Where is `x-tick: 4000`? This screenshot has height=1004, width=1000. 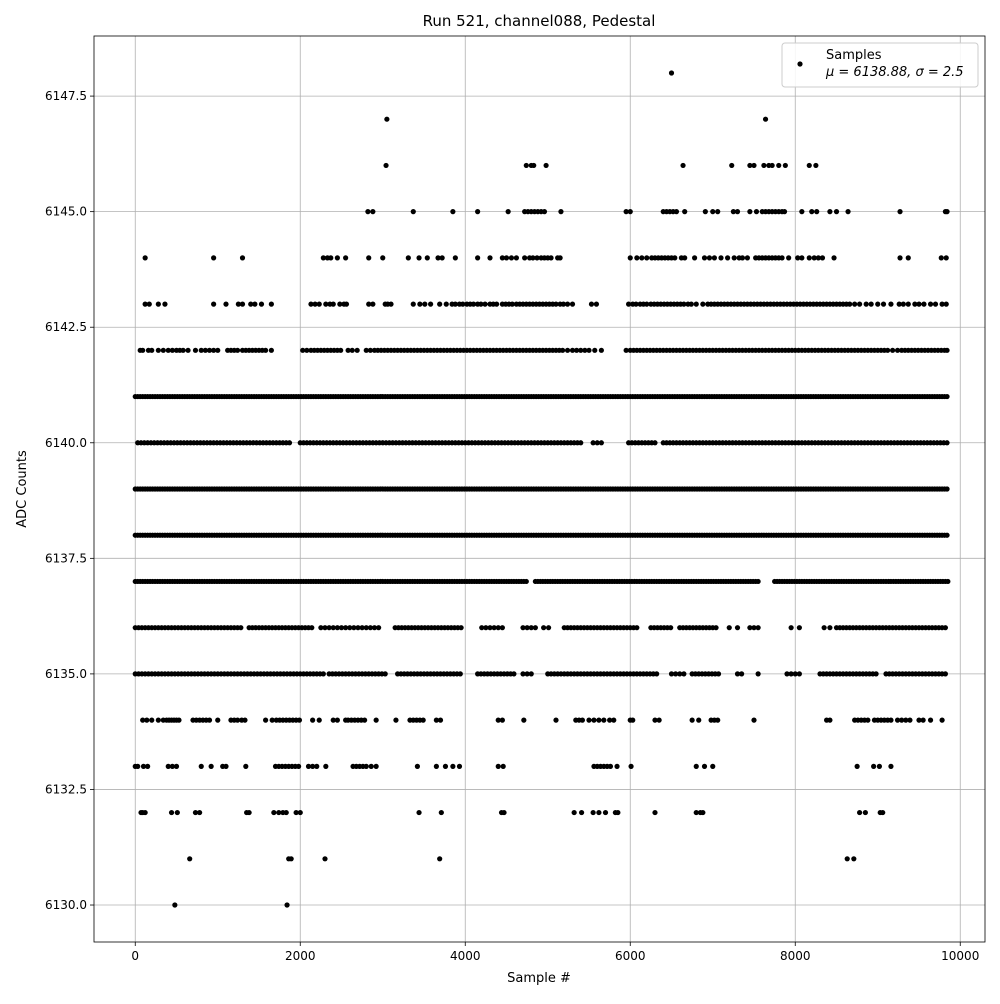
x-tick: 4000 is located at coordinates (465, 952).